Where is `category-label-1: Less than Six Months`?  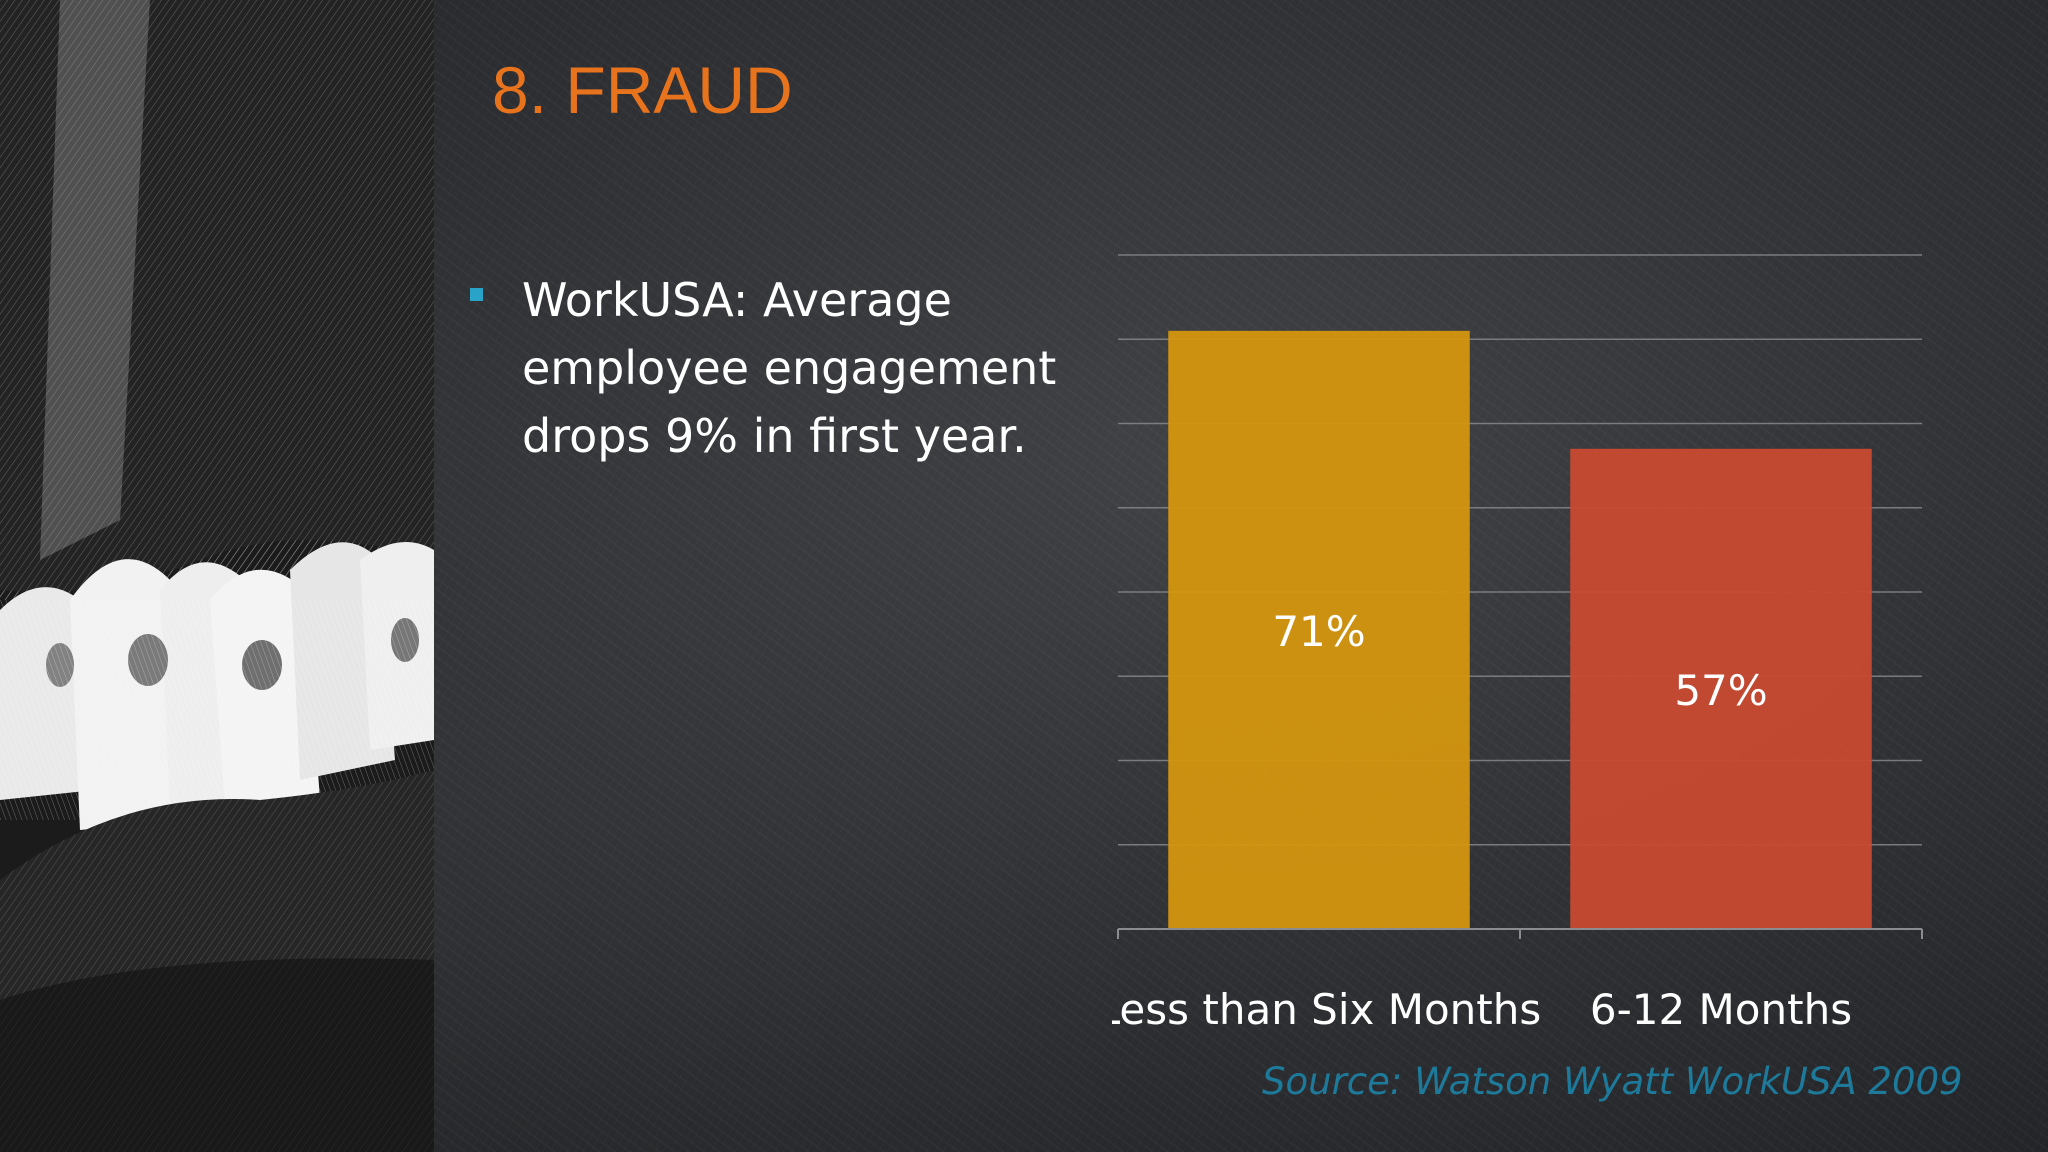
category-label-1: Less than Six Months is located at coordinates (1319, 1009).